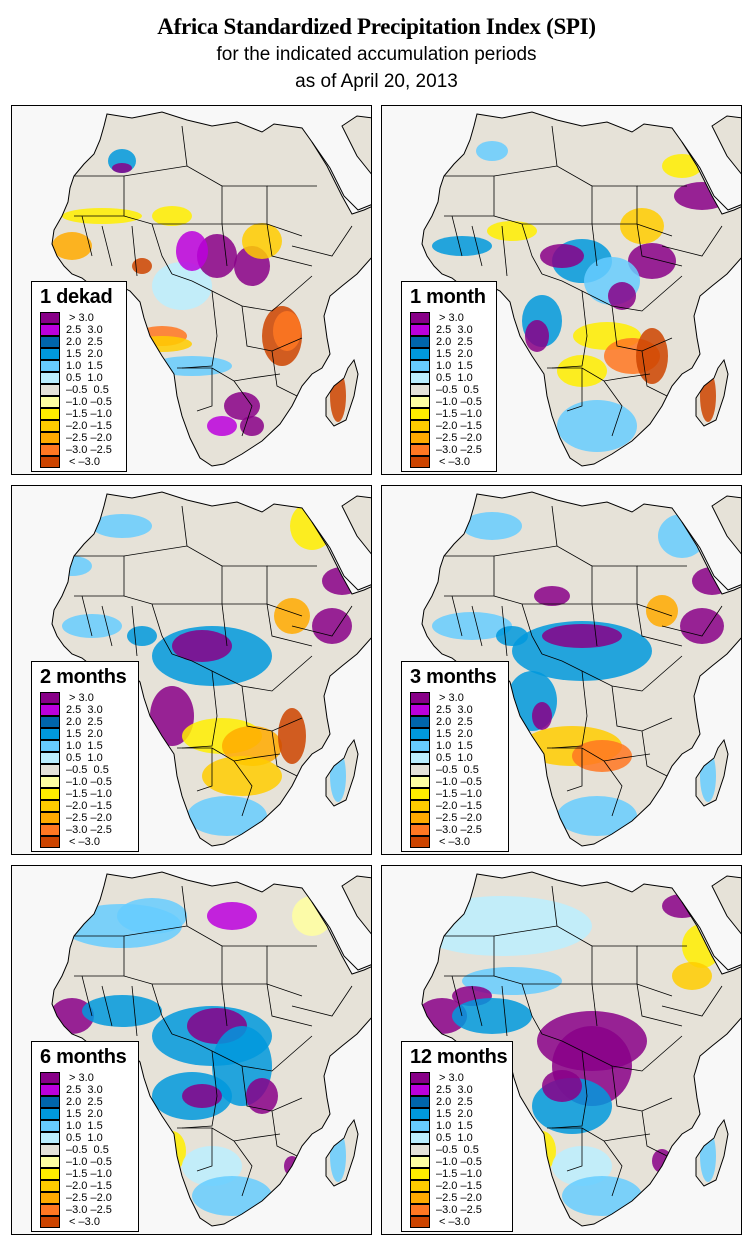 The height and width of the screenshot is (1247, 753). What do you see at coordinates (457, 770) in the screenshot?
I see `legend-label: –0.5 0.5` at bounding box center [457, 770].